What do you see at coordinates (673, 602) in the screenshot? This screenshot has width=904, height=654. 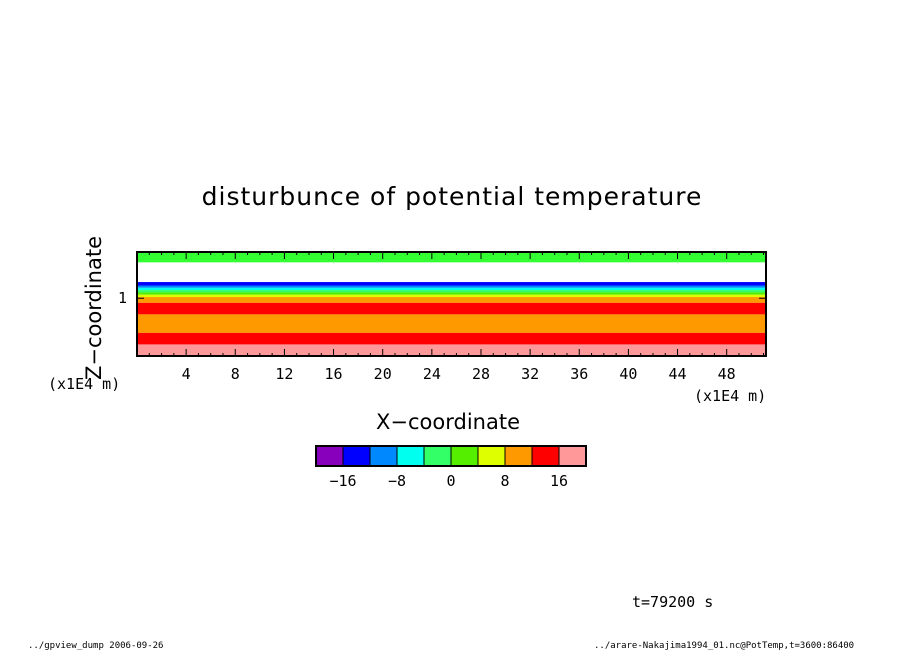 I see `time-annotation: t=79200 s` at bounding box center [673, 602].